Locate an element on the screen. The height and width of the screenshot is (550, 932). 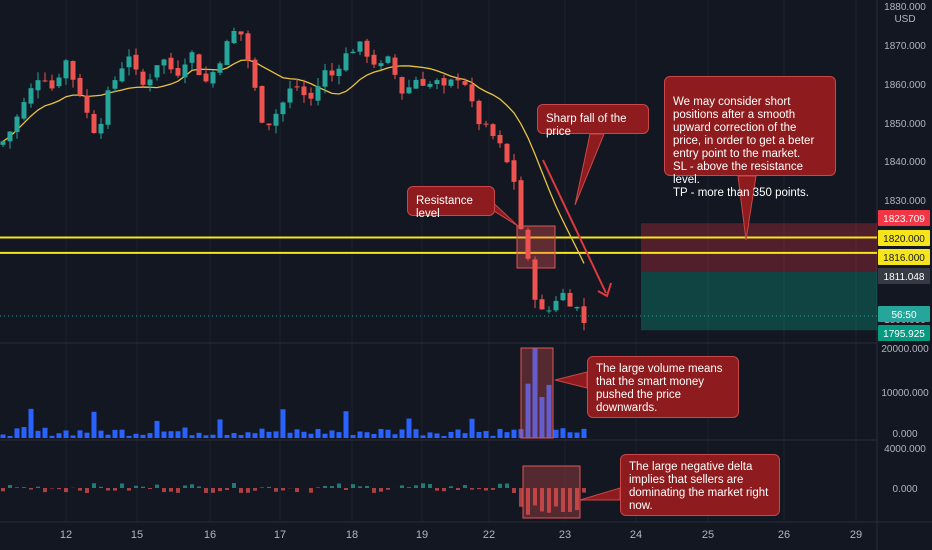
pointer-sharp-fall is located at coordinates (589, 169).